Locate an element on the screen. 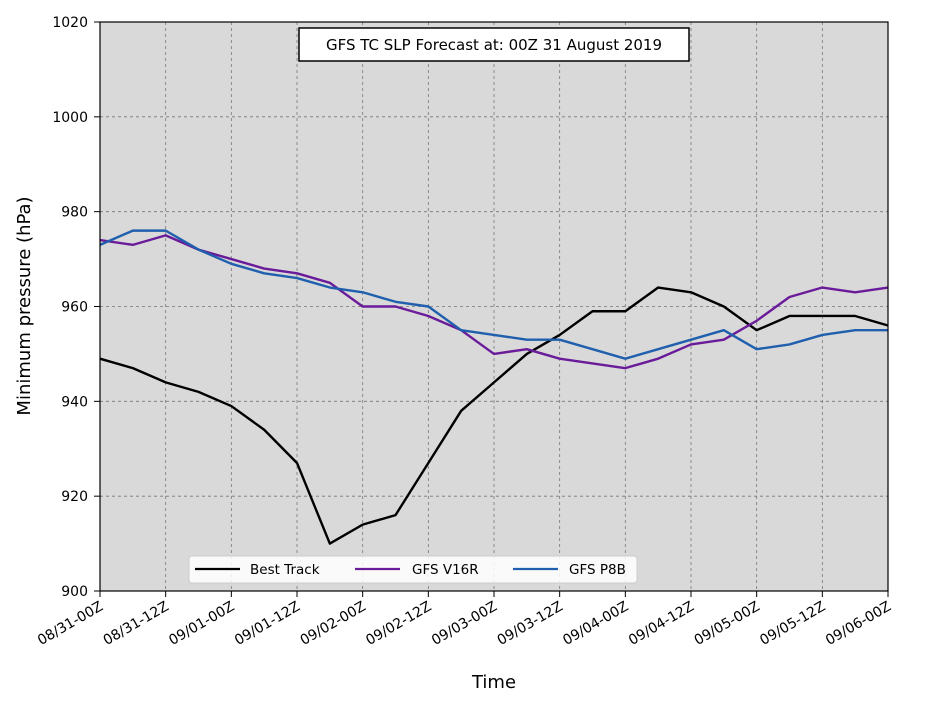 This screenshot has width=944, height=707. y-tick-label: 960 is located at coordinates (74, 308).